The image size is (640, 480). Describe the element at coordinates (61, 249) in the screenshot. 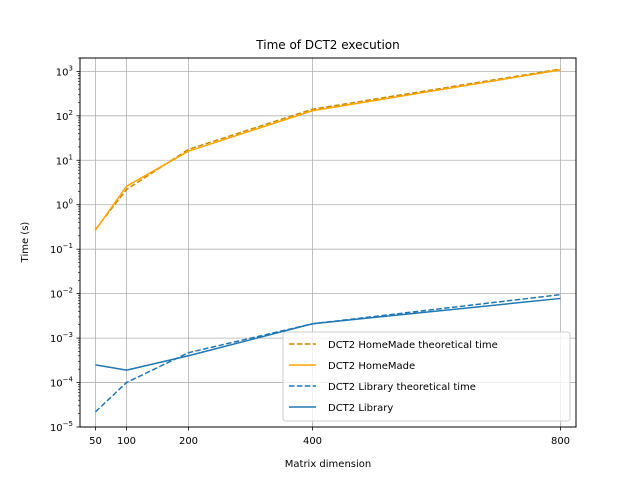

I see `y-tick-label: 10⁻¹` at that location.